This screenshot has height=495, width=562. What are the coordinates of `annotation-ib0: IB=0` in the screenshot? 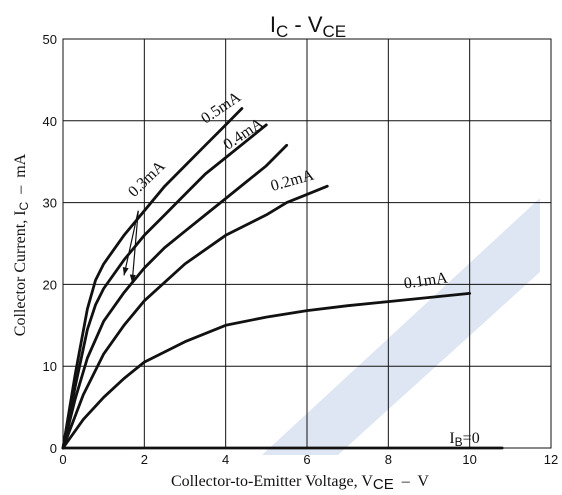 It's located at (464, 439).